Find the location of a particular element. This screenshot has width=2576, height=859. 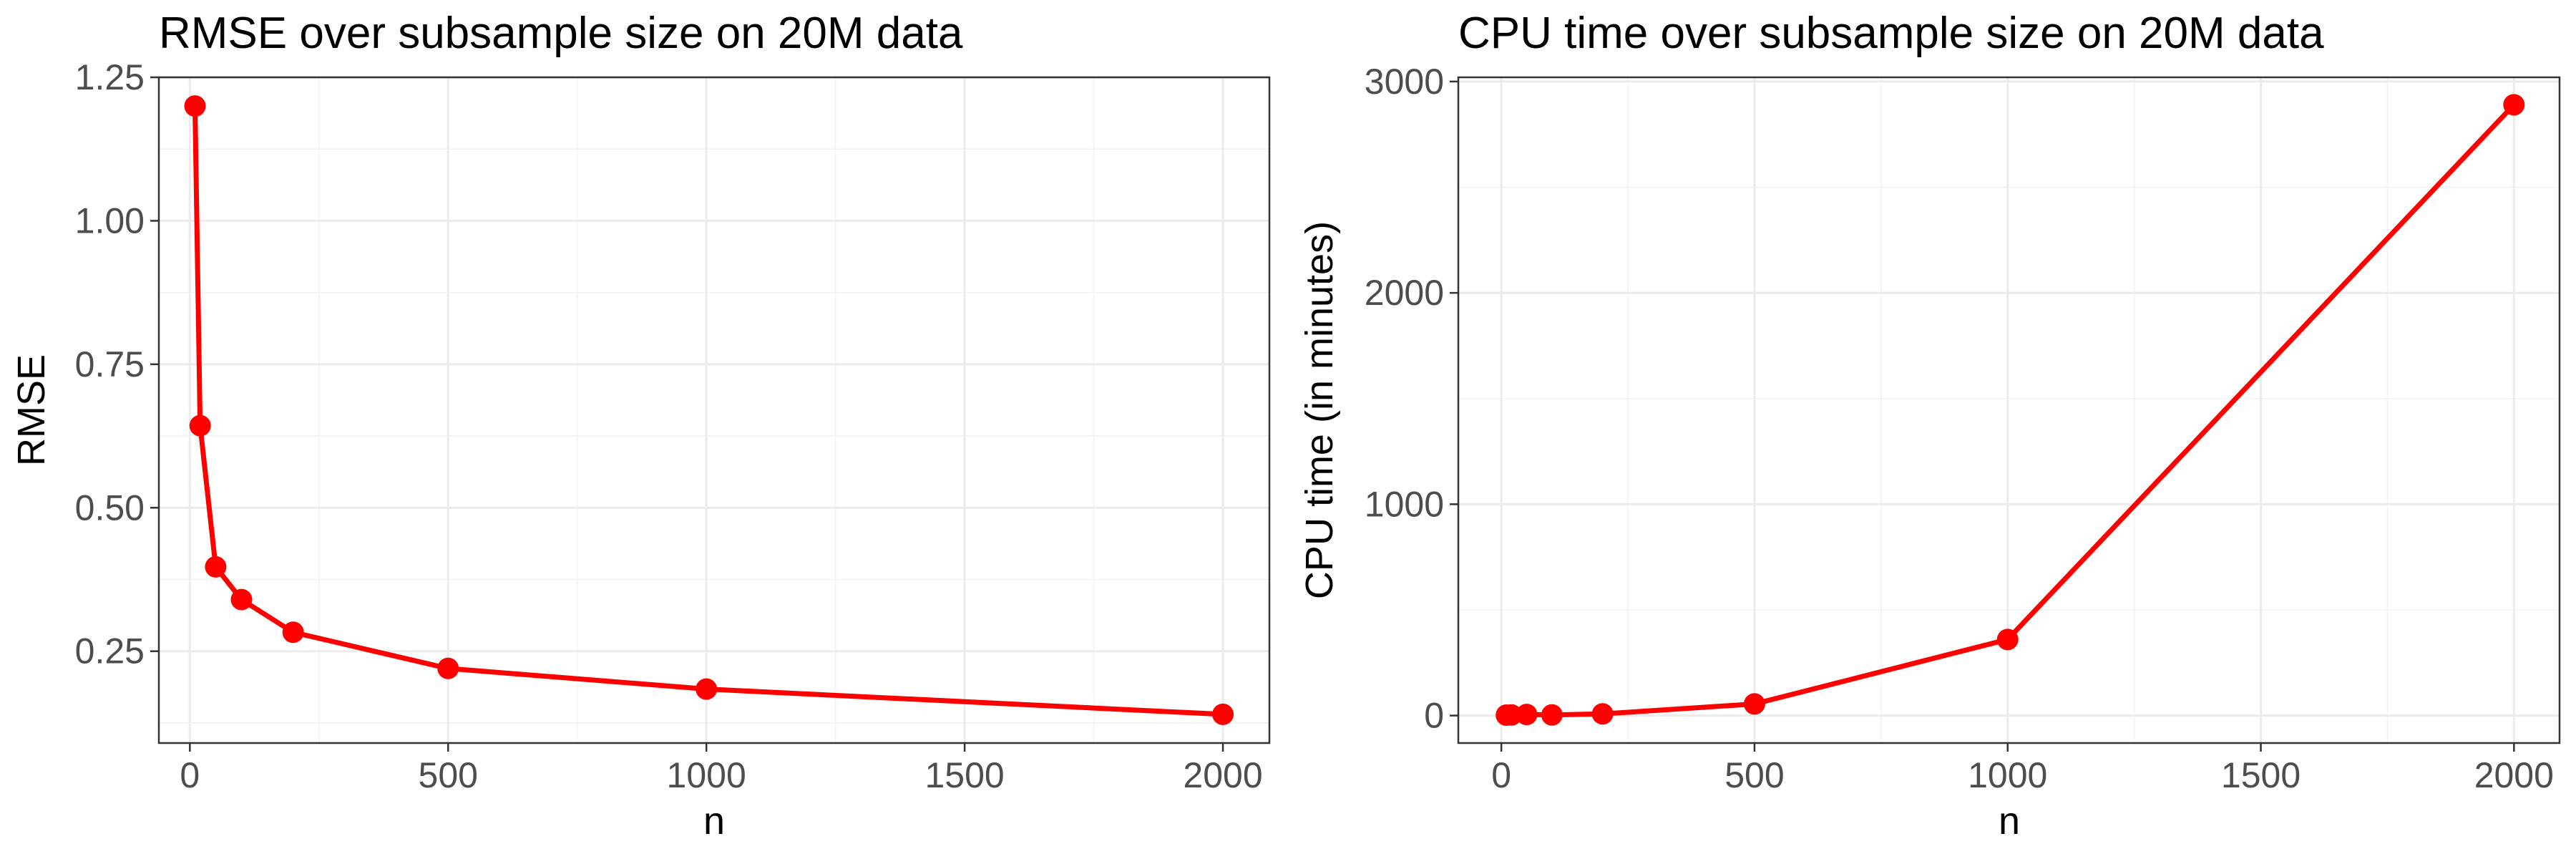

rmse-x-ticks: 0 500 1000 1500 2000 is located at coordinates (721, 769).